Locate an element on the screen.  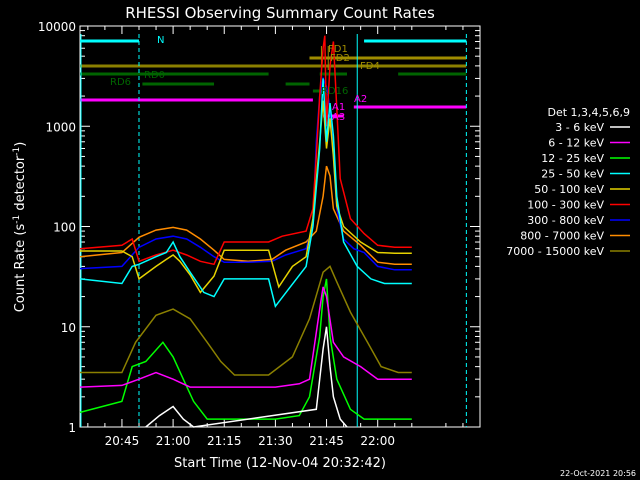
y-tick-label: 100 is located at coordinates (64, 228).